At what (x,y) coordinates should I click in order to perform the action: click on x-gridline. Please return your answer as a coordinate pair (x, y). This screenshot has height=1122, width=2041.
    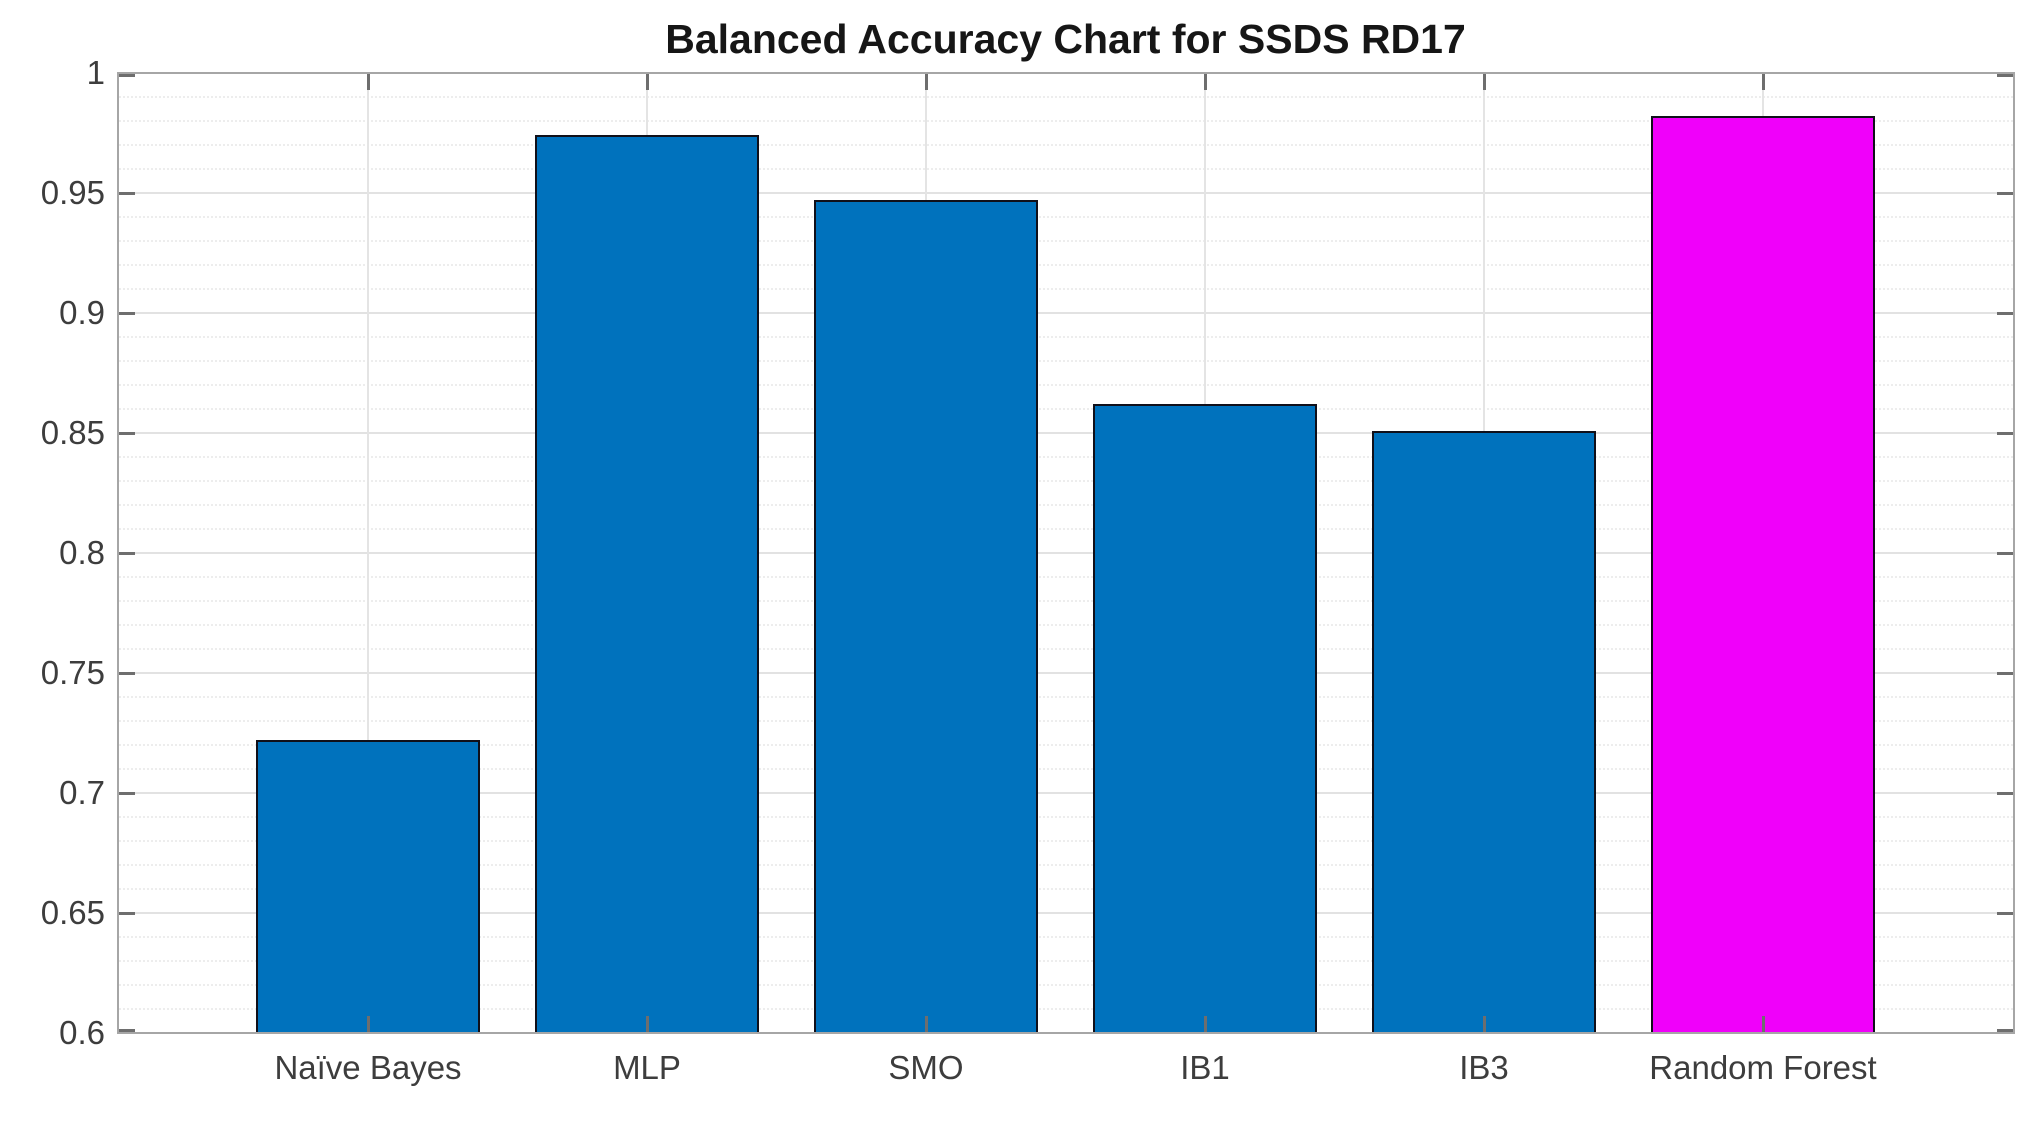
    Looking at the image, I should click on (368, 553).